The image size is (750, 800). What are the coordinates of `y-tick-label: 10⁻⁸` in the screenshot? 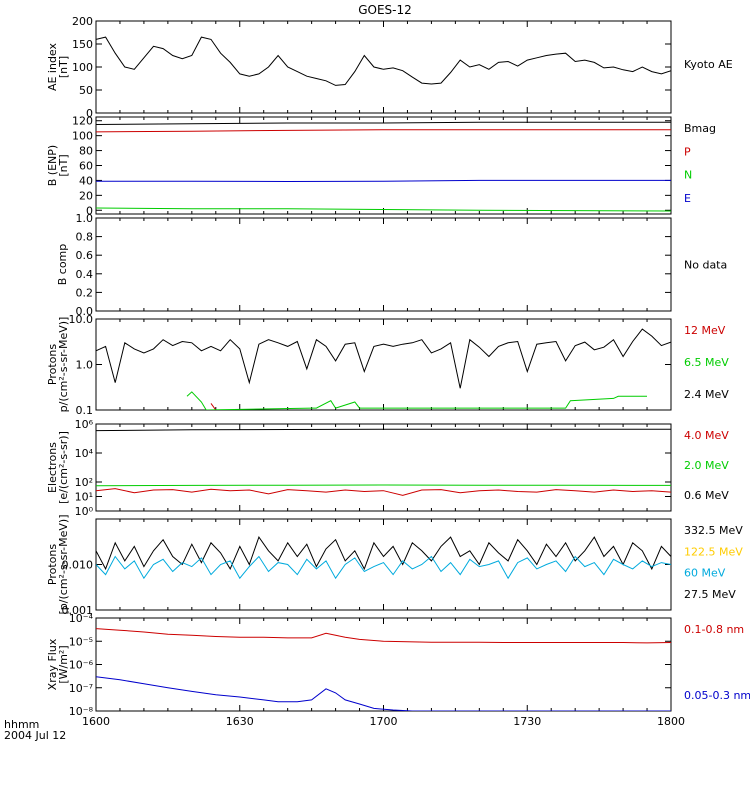 It's located at (81, 711).